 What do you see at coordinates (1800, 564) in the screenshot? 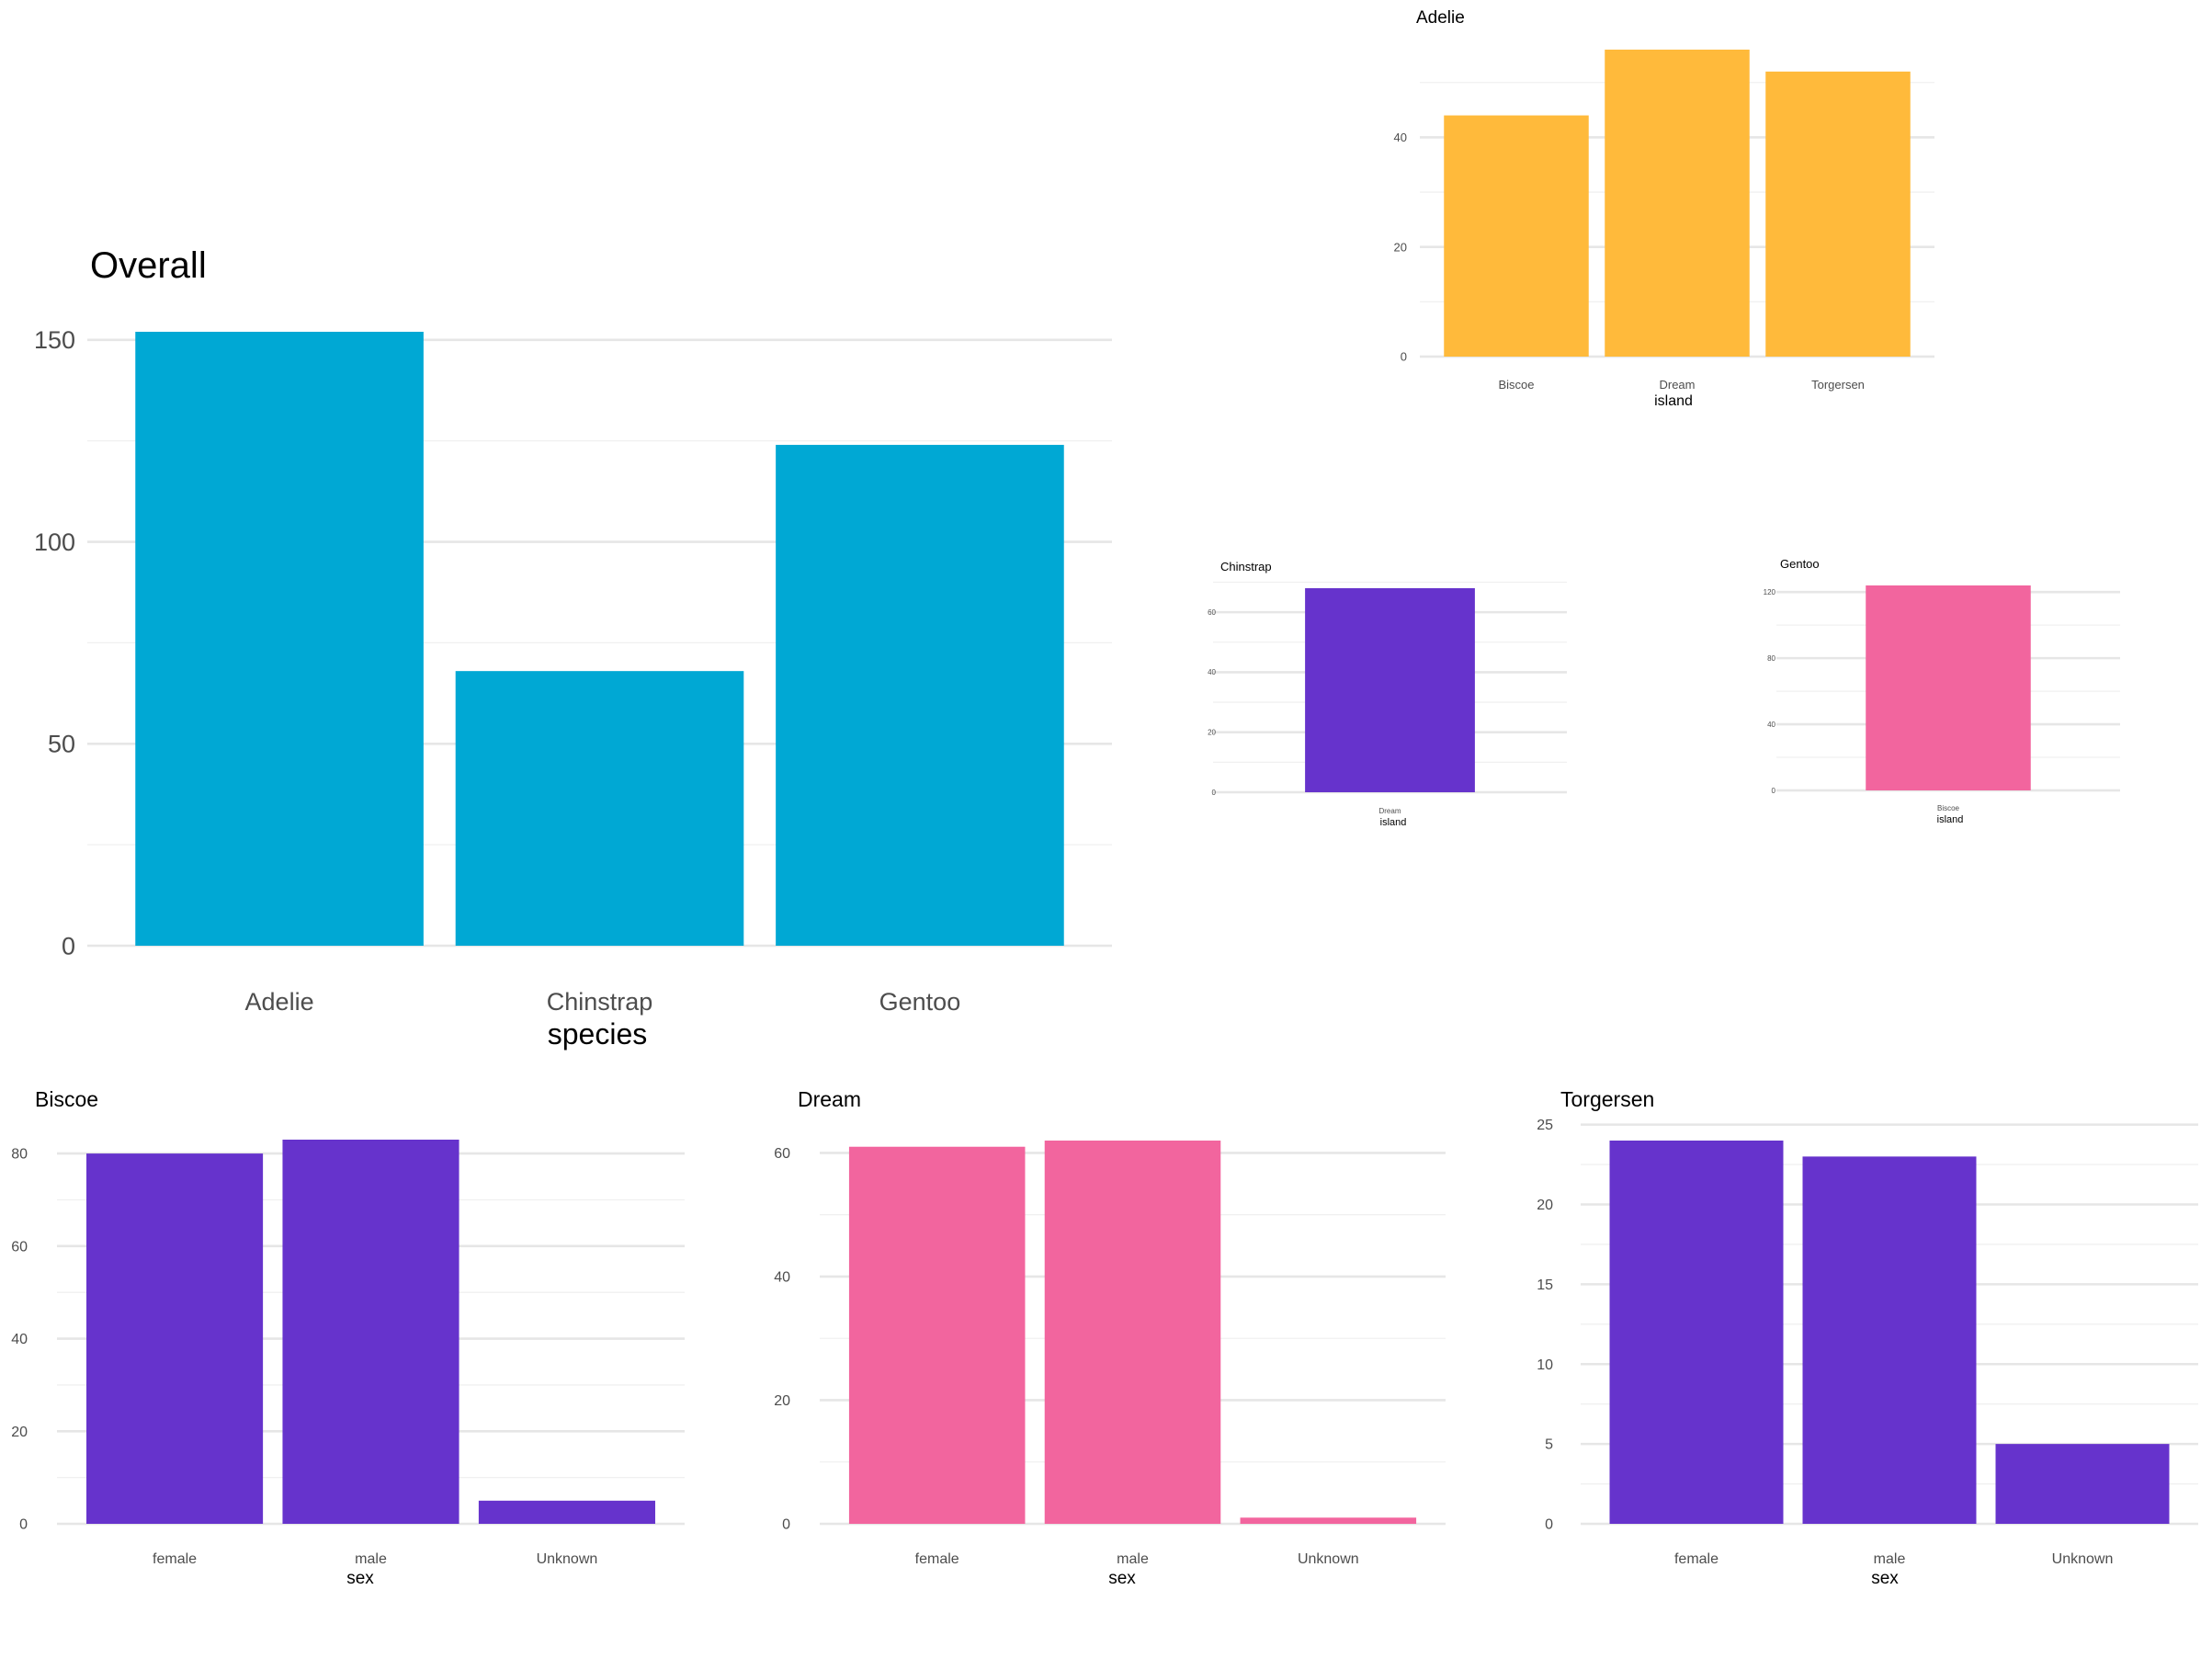
I see `gentoo-chart-title: Gentoo` at bounding box center [1800, 564].